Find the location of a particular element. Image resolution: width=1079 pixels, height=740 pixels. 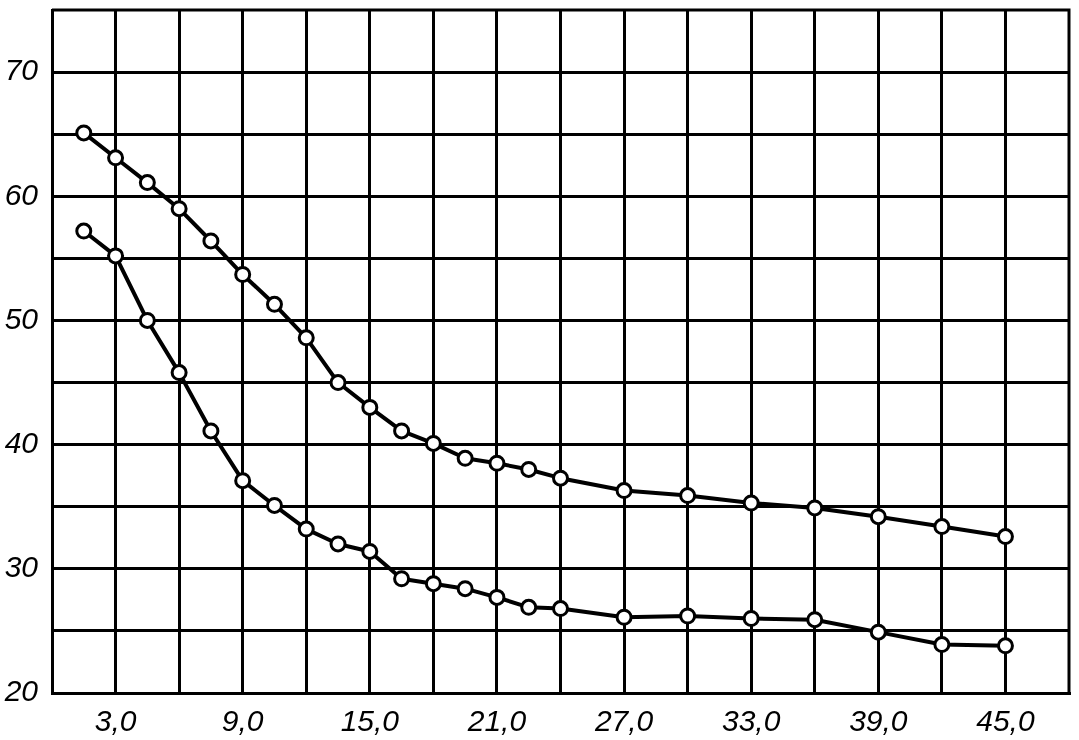

y-tick-label: 60 is located at coordinates (21, 194).